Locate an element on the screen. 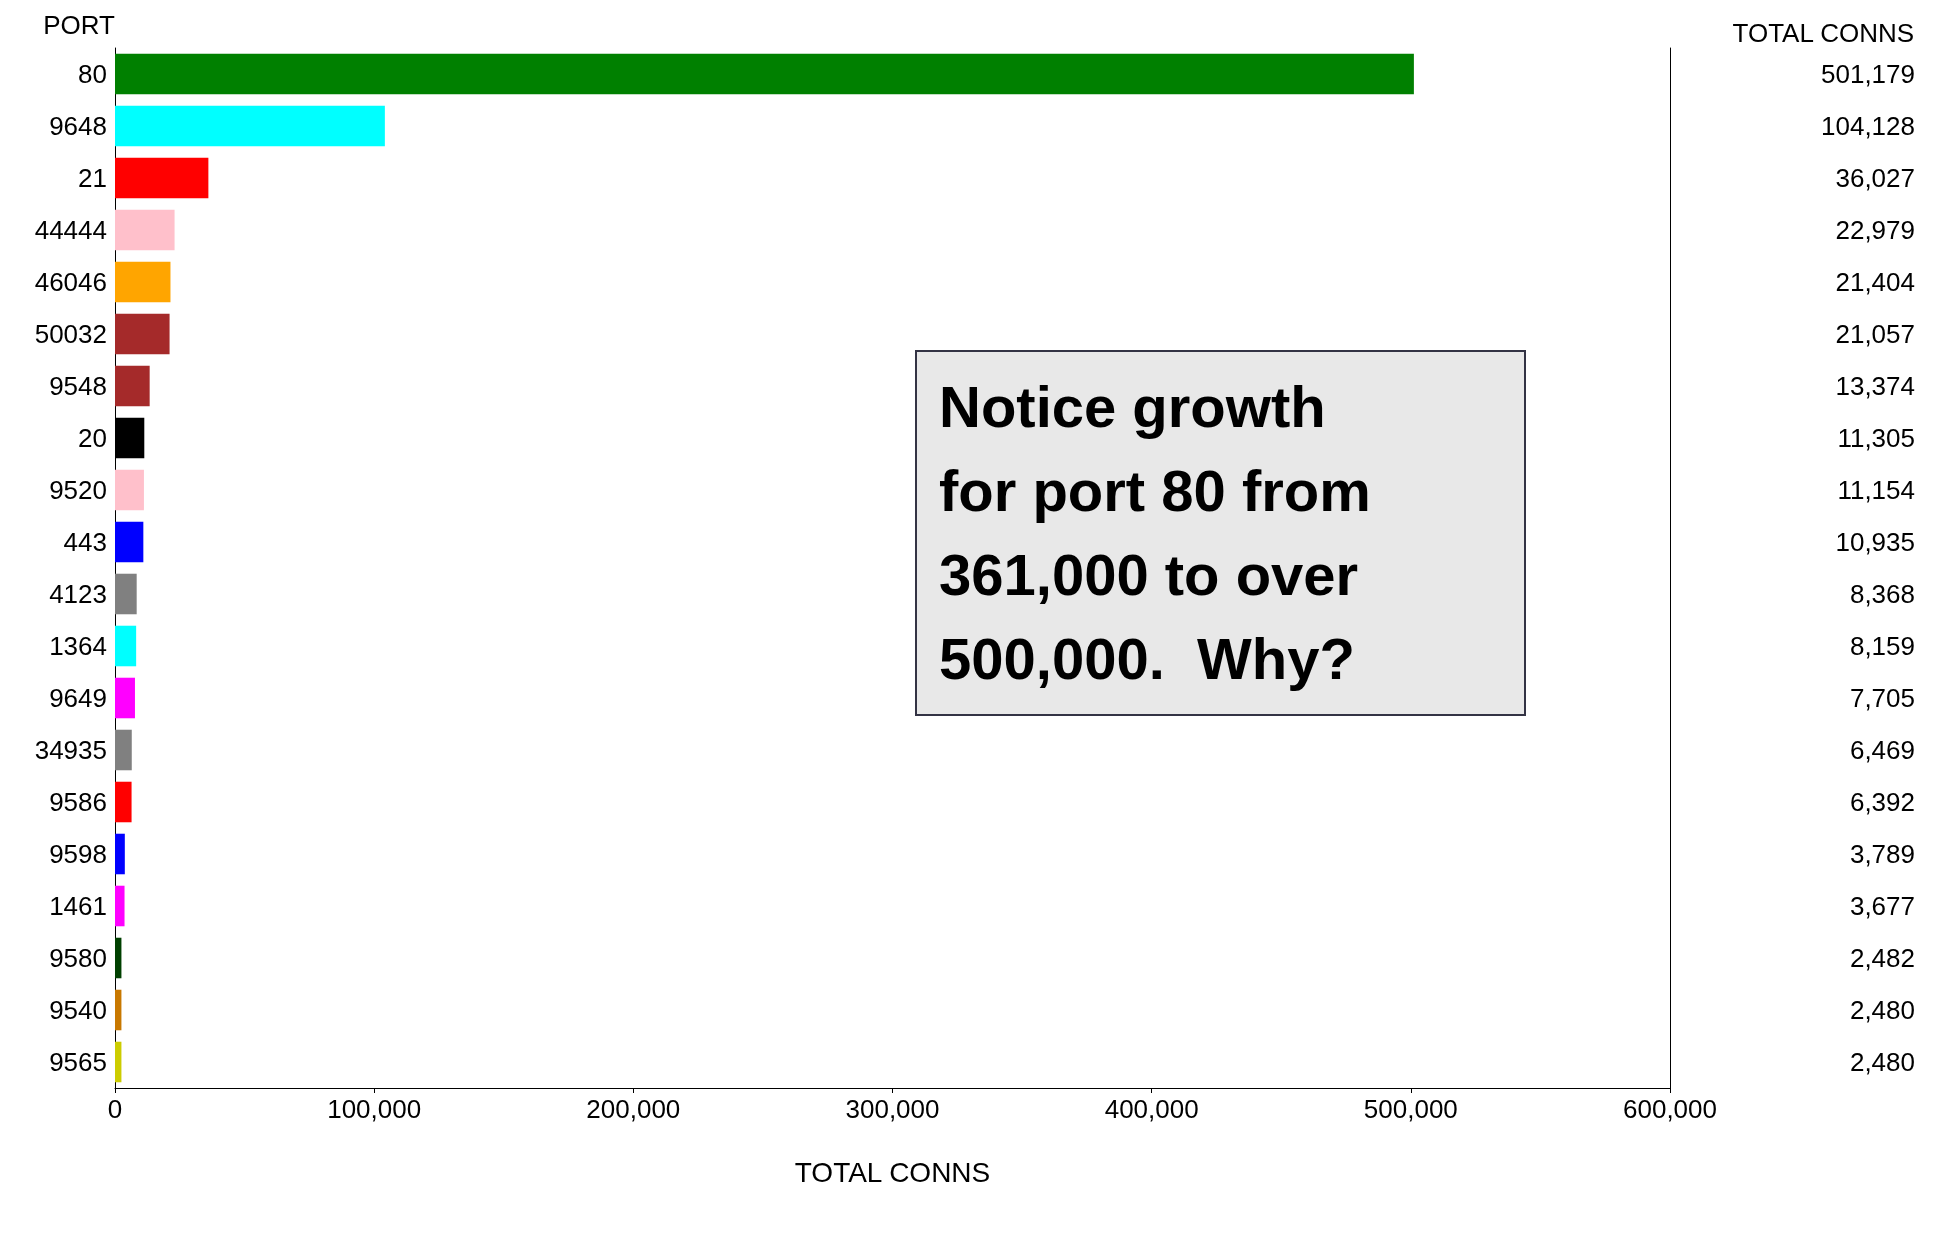 Image resolution: width=1937 pixels, height=1238 pixels. data-label: 2,482 is located at coordinates (1882, 958).